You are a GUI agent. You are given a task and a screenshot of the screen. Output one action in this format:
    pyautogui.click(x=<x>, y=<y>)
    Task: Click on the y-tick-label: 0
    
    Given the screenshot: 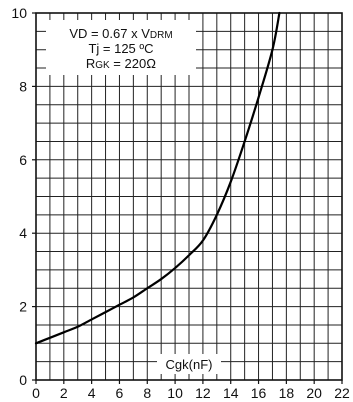 What is the action you would take?
    pyautogui.click(x=23, y=380)
    